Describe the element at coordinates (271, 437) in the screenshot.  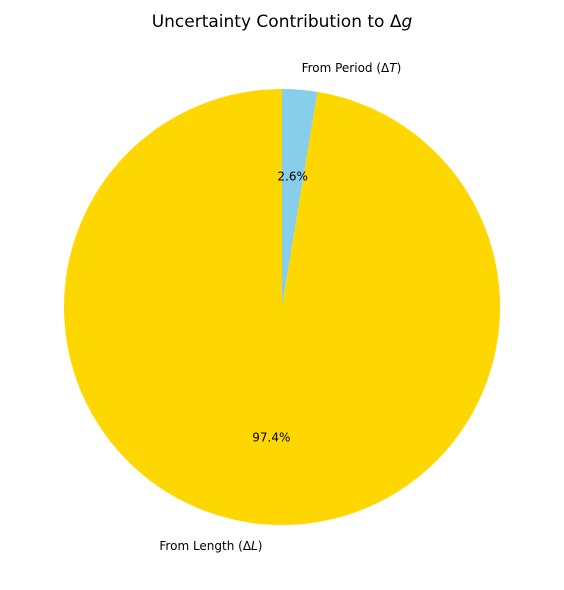
I see `pie-percent-label-1: 97.4%` at that location.